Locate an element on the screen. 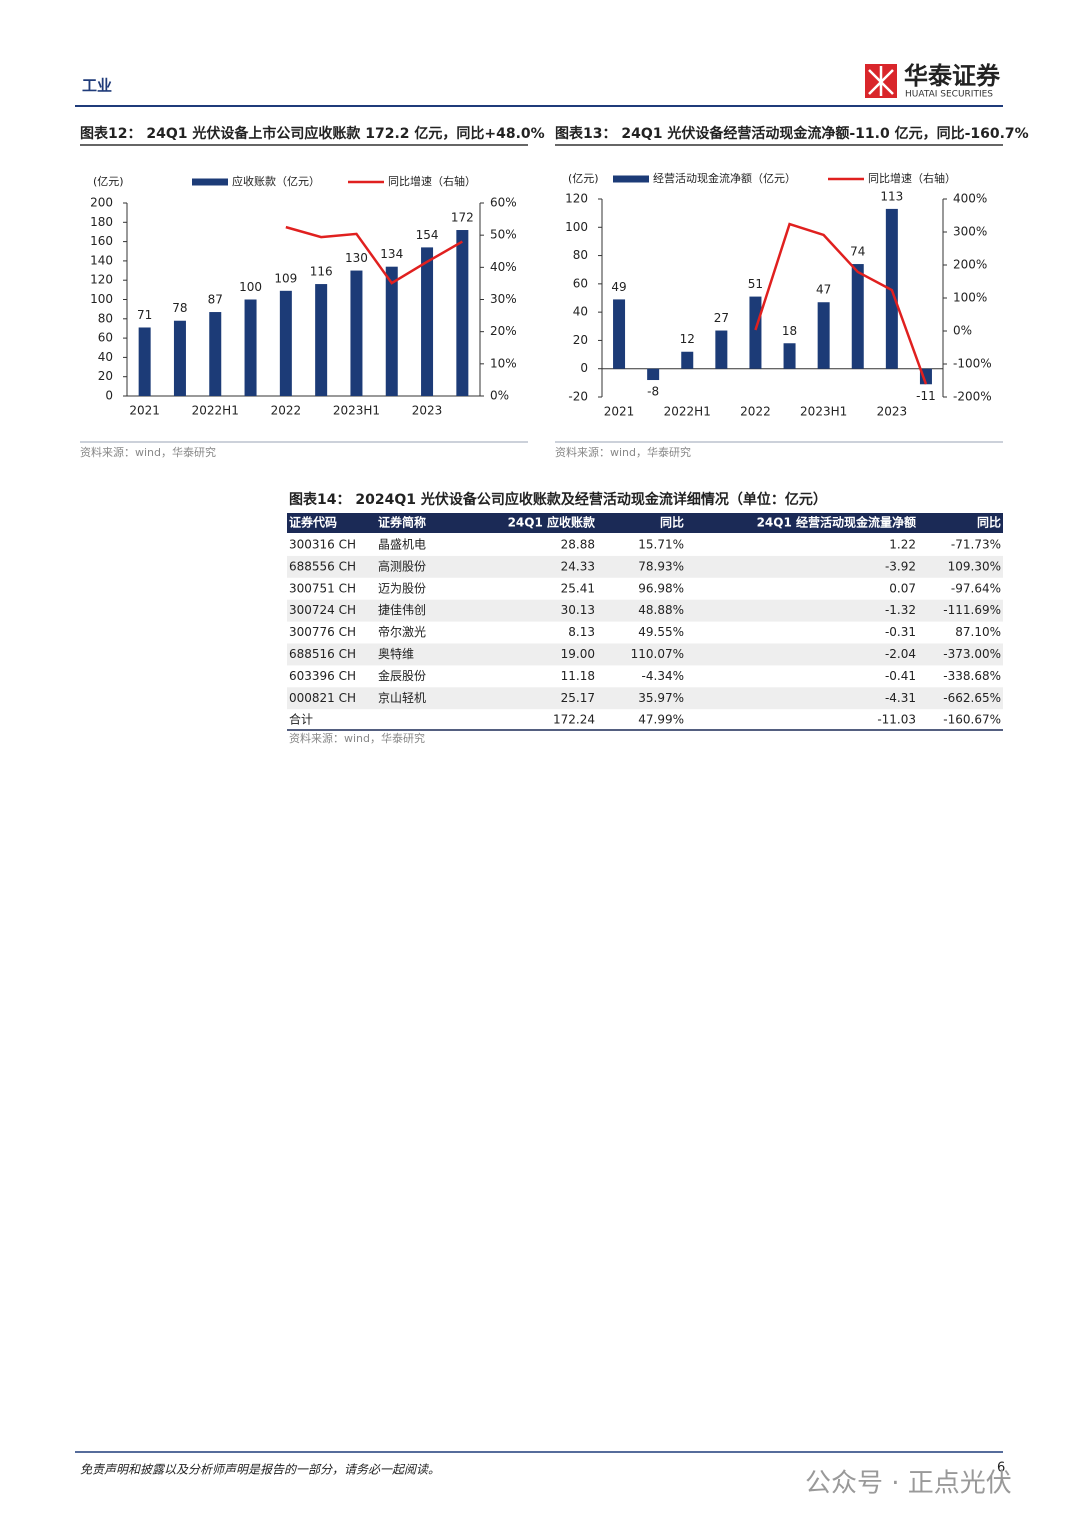  y2-tick-label: 0% is located at coordinates (962, 331).